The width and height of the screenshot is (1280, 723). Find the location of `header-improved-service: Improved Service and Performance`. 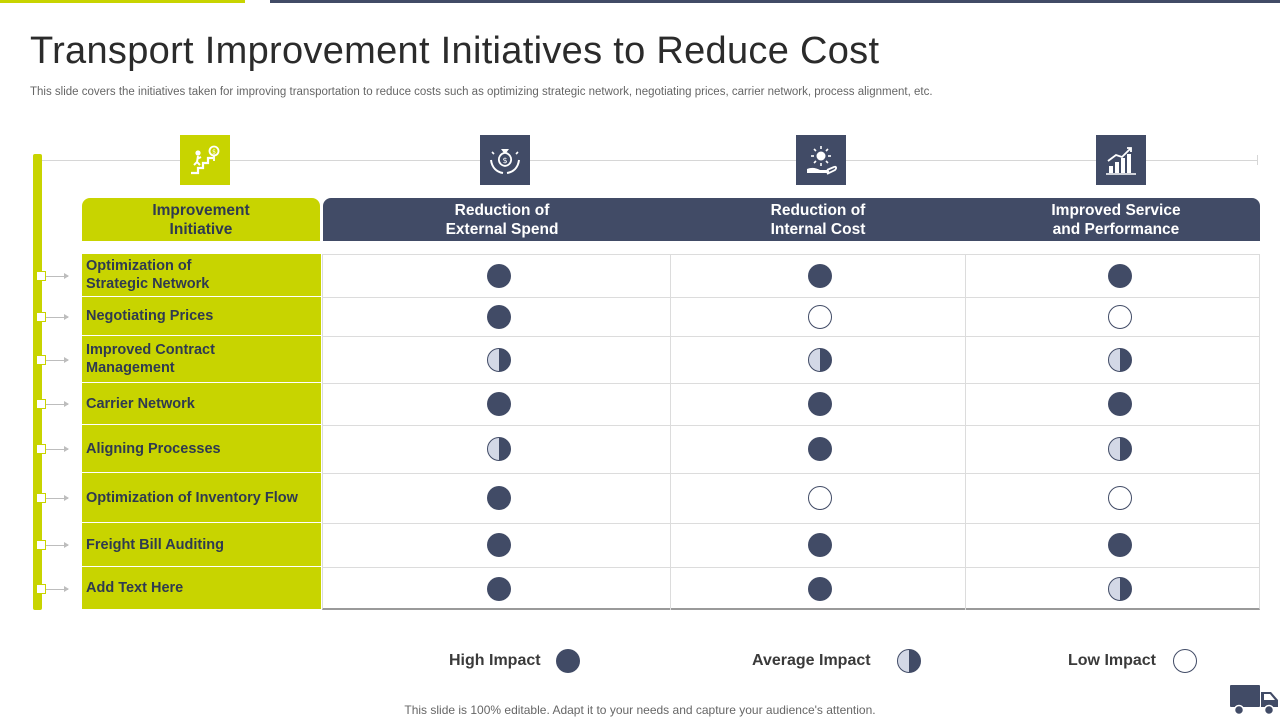

header-improved-service: Improved Service and Performance is located at coordinates (1116, 219).